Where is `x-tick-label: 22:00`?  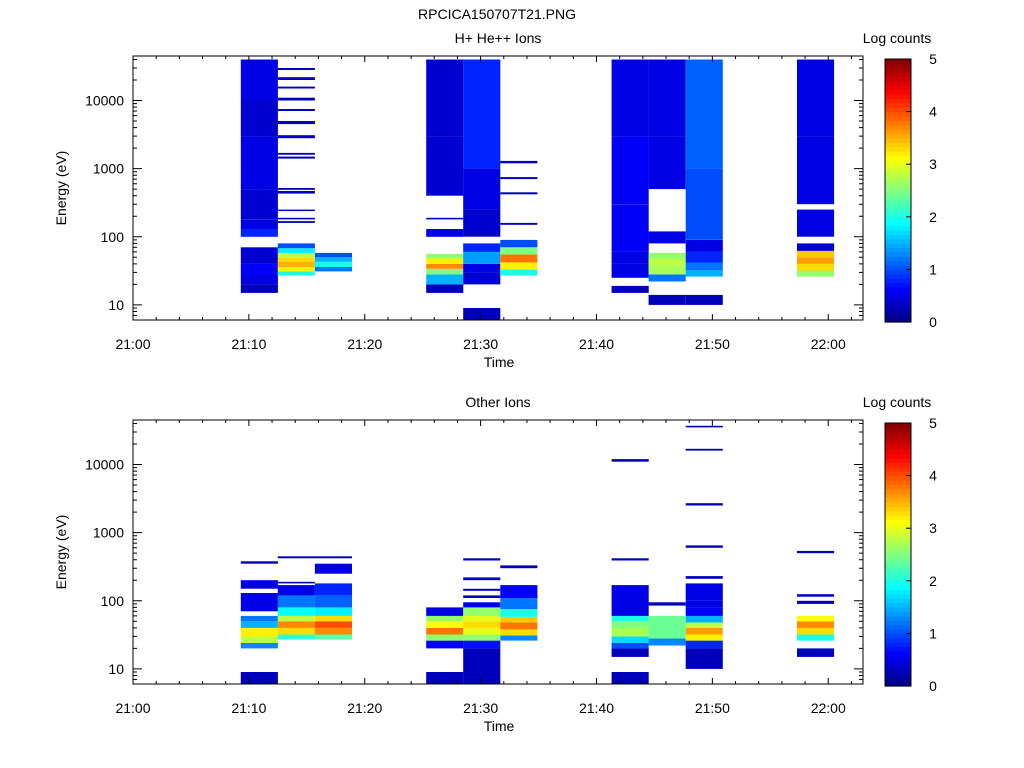 x-tick-label: 22:00 is located at coordinates (828, 708).